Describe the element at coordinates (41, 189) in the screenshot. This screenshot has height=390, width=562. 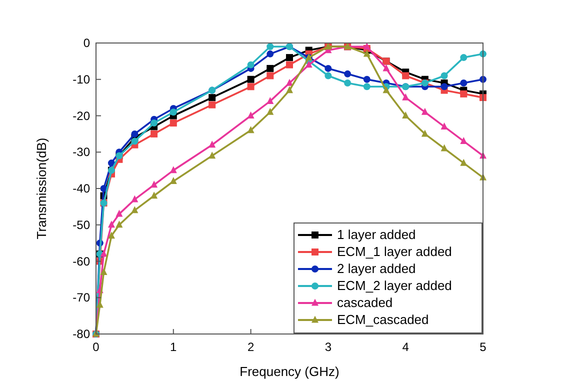
I see `y-axis-title: Transmission(dB)` at that location.